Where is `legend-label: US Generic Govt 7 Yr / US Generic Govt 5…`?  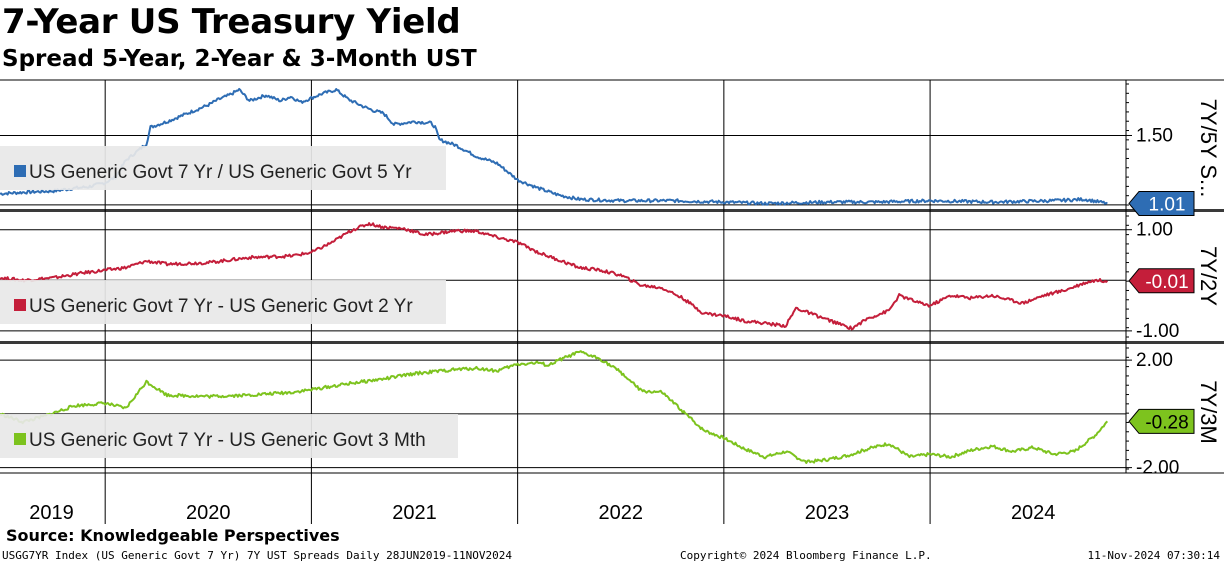 legend-label: US Generic Govt 7 Yr / US Generic Govt 5… is located at coordinates (220, 172).